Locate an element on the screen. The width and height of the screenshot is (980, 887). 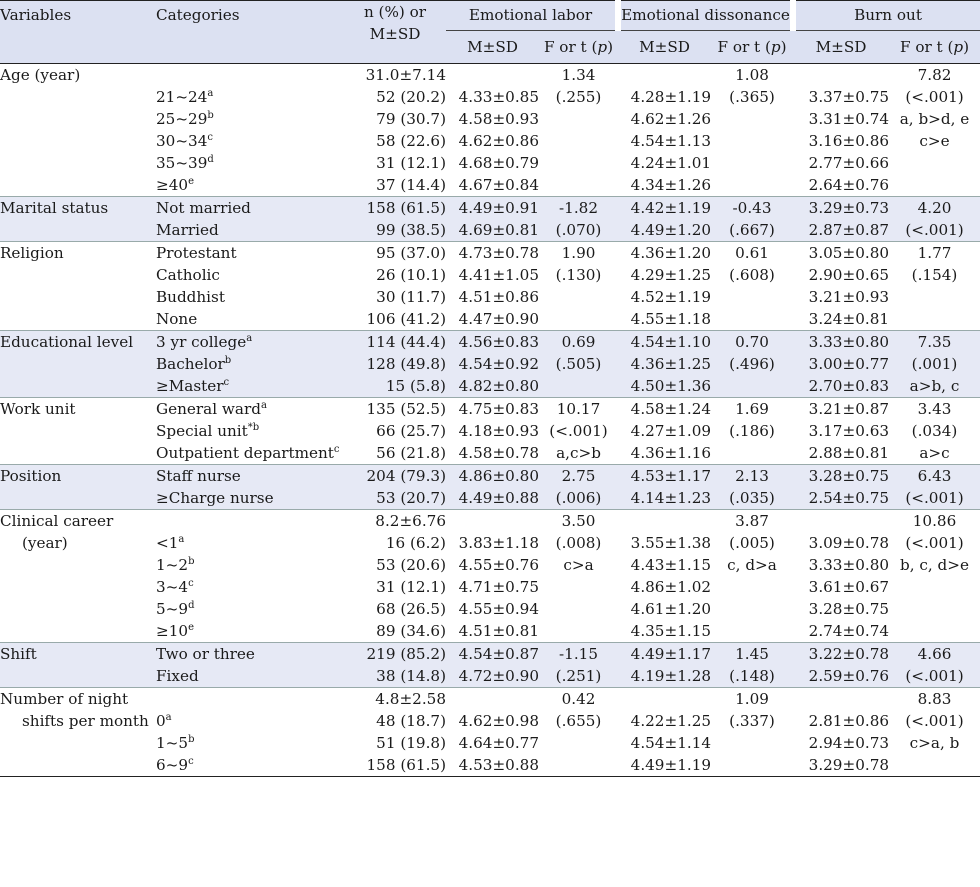
variable-cell-text: Marital status is located at coordinates (54, 208).